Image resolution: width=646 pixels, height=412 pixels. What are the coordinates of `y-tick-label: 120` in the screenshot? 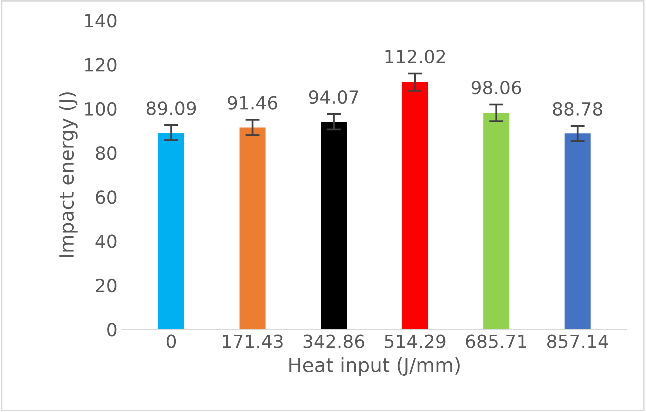 It's located at (101, 65).